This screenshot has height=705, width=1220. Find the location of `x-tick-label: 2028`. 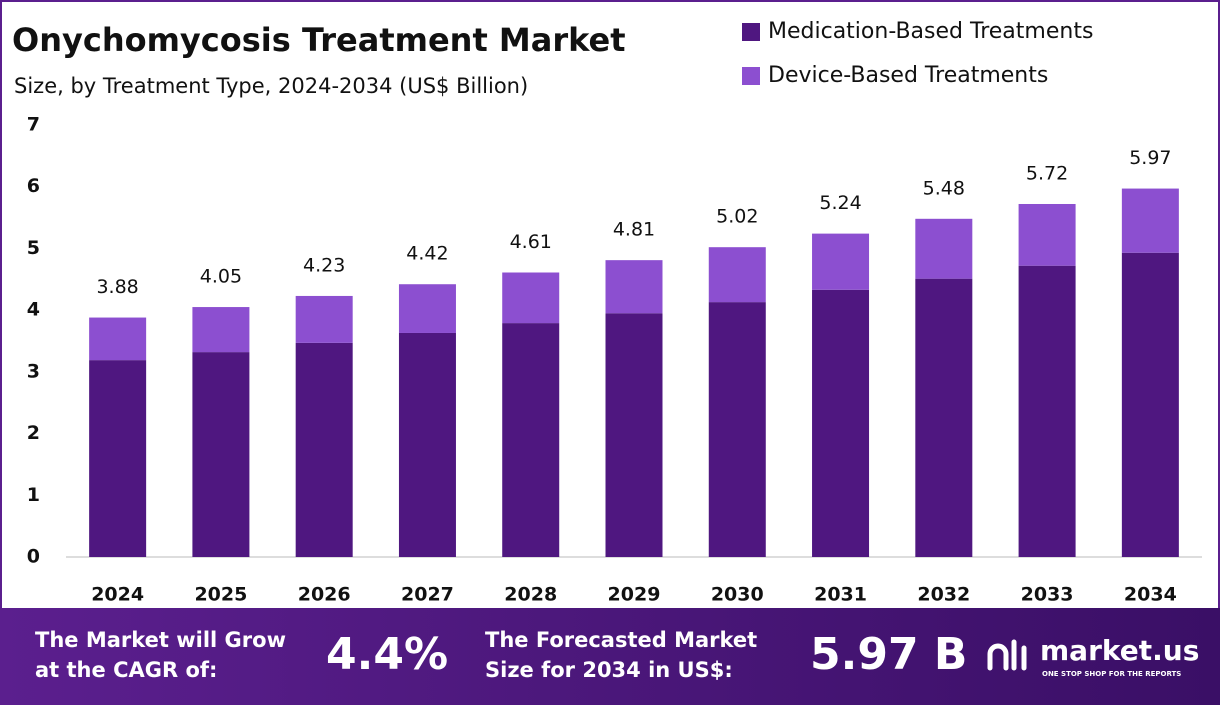

x-tick-label: 2028 is located at coordinates (530, 595).